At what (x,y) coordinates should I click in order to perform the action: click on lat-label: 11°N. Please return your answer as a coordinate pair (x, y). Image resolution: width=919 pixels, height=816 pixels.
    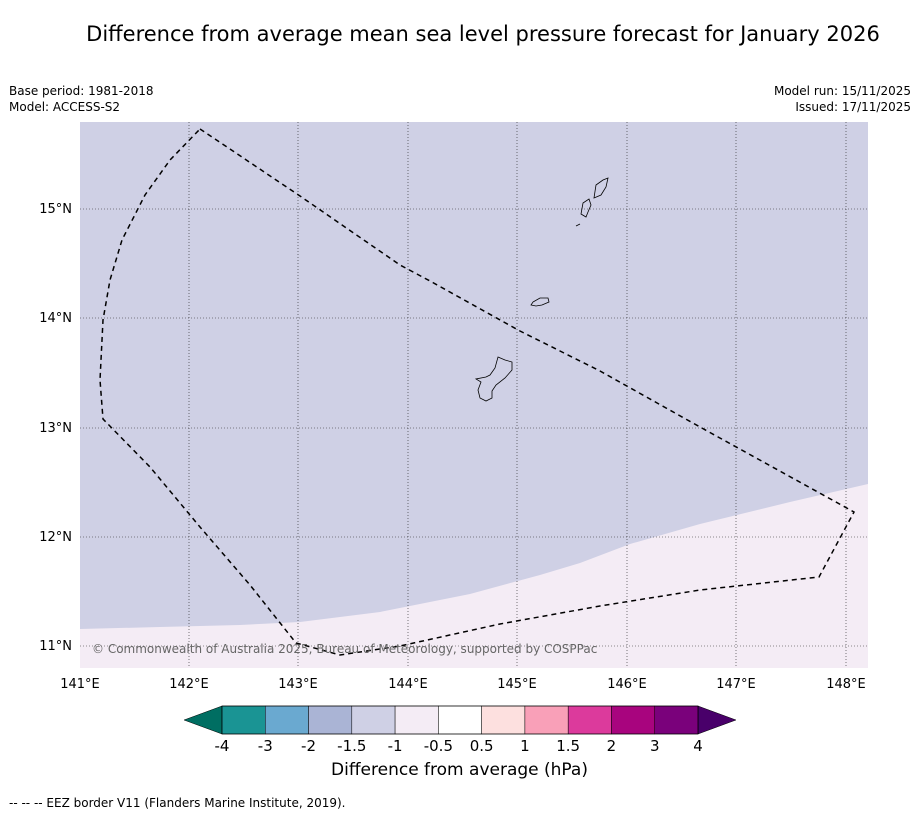
    Looking at the image, I should click on (55, 646).